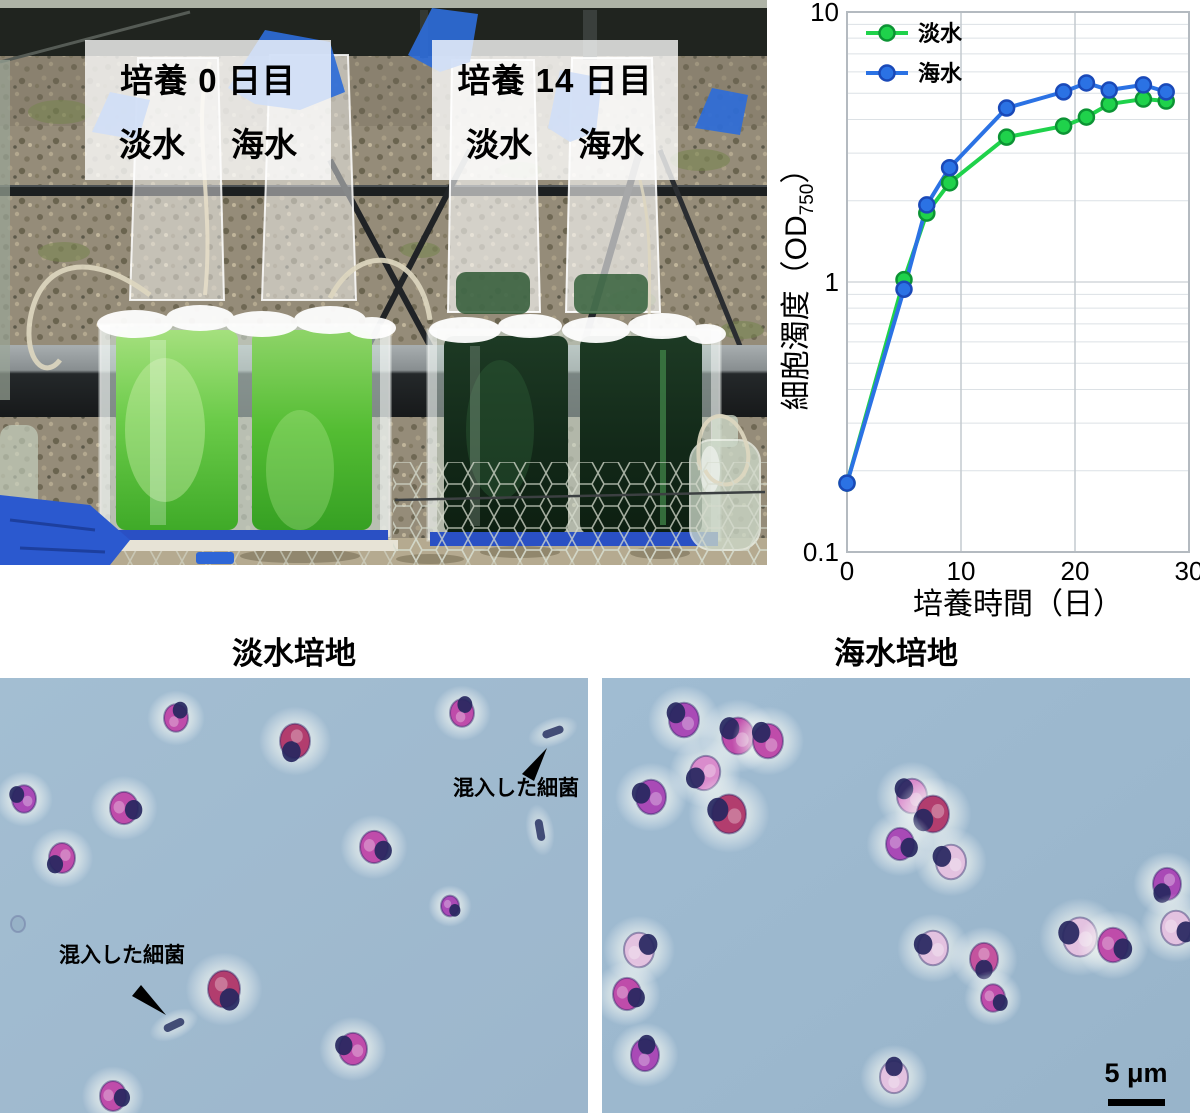  I want to click on y-tick-label: 0.1, so click(821, 552).